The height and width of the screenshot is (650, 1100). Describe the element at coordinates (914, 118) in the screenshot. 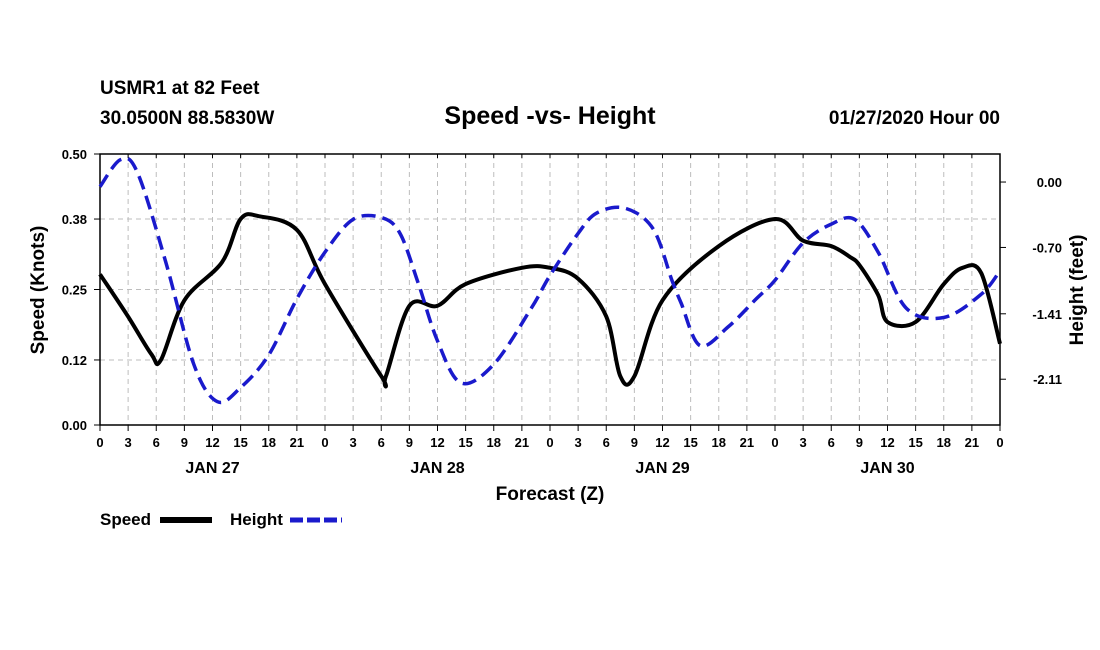

I see `datetime-label: 01/27/2020 Hour 00` at that location.